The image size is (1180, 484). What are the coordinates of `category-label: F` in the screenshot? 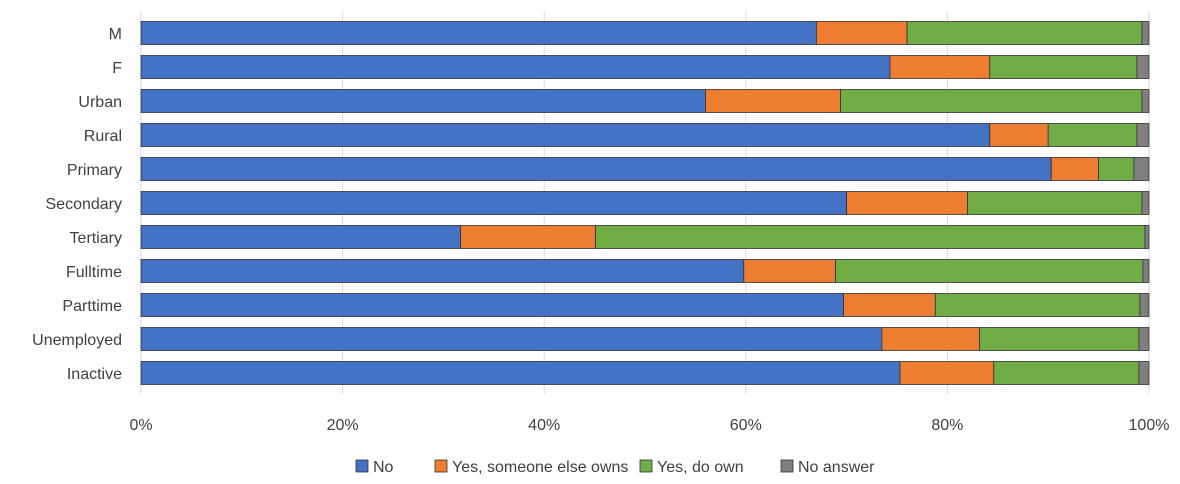 It's located at (117, 68).